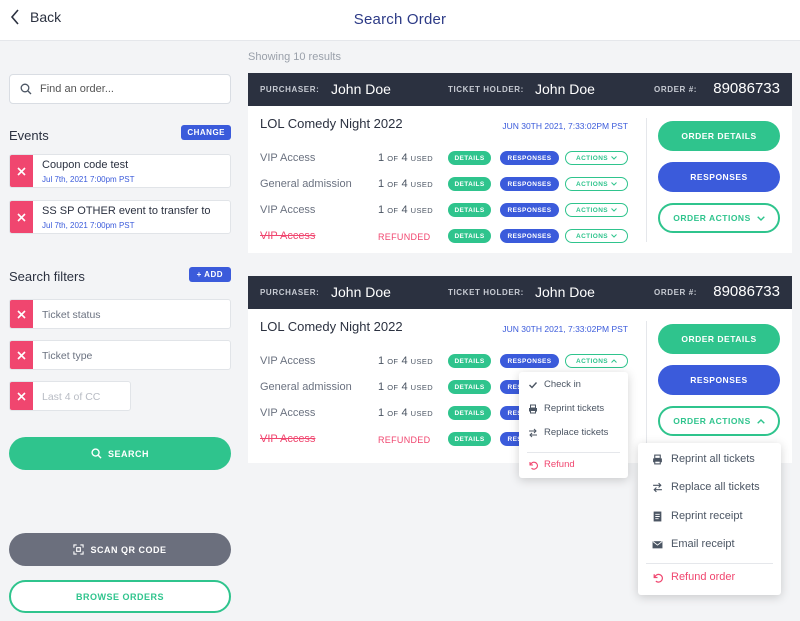 This screenshot has width=800, height=621. Describe the element at coordinates (128, 453) in the screenshot. I see `search-button-label: SEARCH` at that location.